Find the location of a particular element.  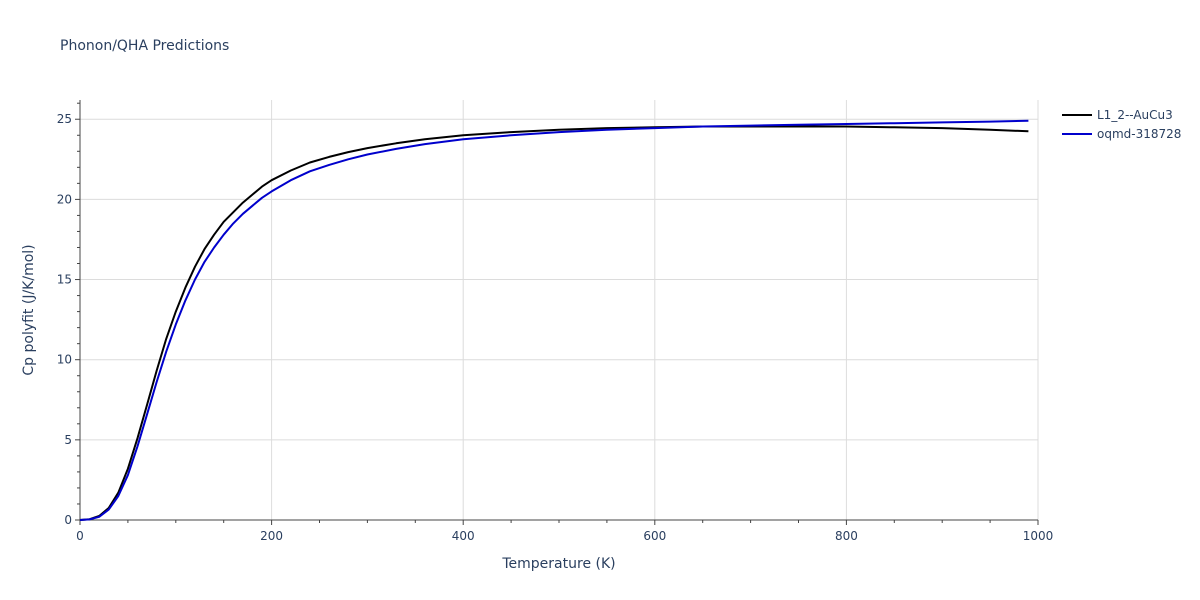

x-tick-label: 800 is located at coordinates (846, 536).